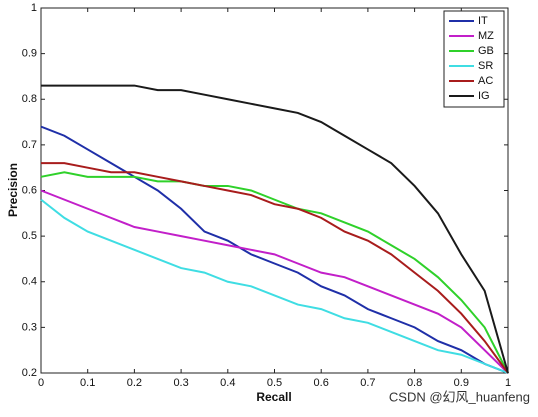 This screenshot has height=417, width=538. I want to click on y-tick-label: 0.4, so click(29, 282).